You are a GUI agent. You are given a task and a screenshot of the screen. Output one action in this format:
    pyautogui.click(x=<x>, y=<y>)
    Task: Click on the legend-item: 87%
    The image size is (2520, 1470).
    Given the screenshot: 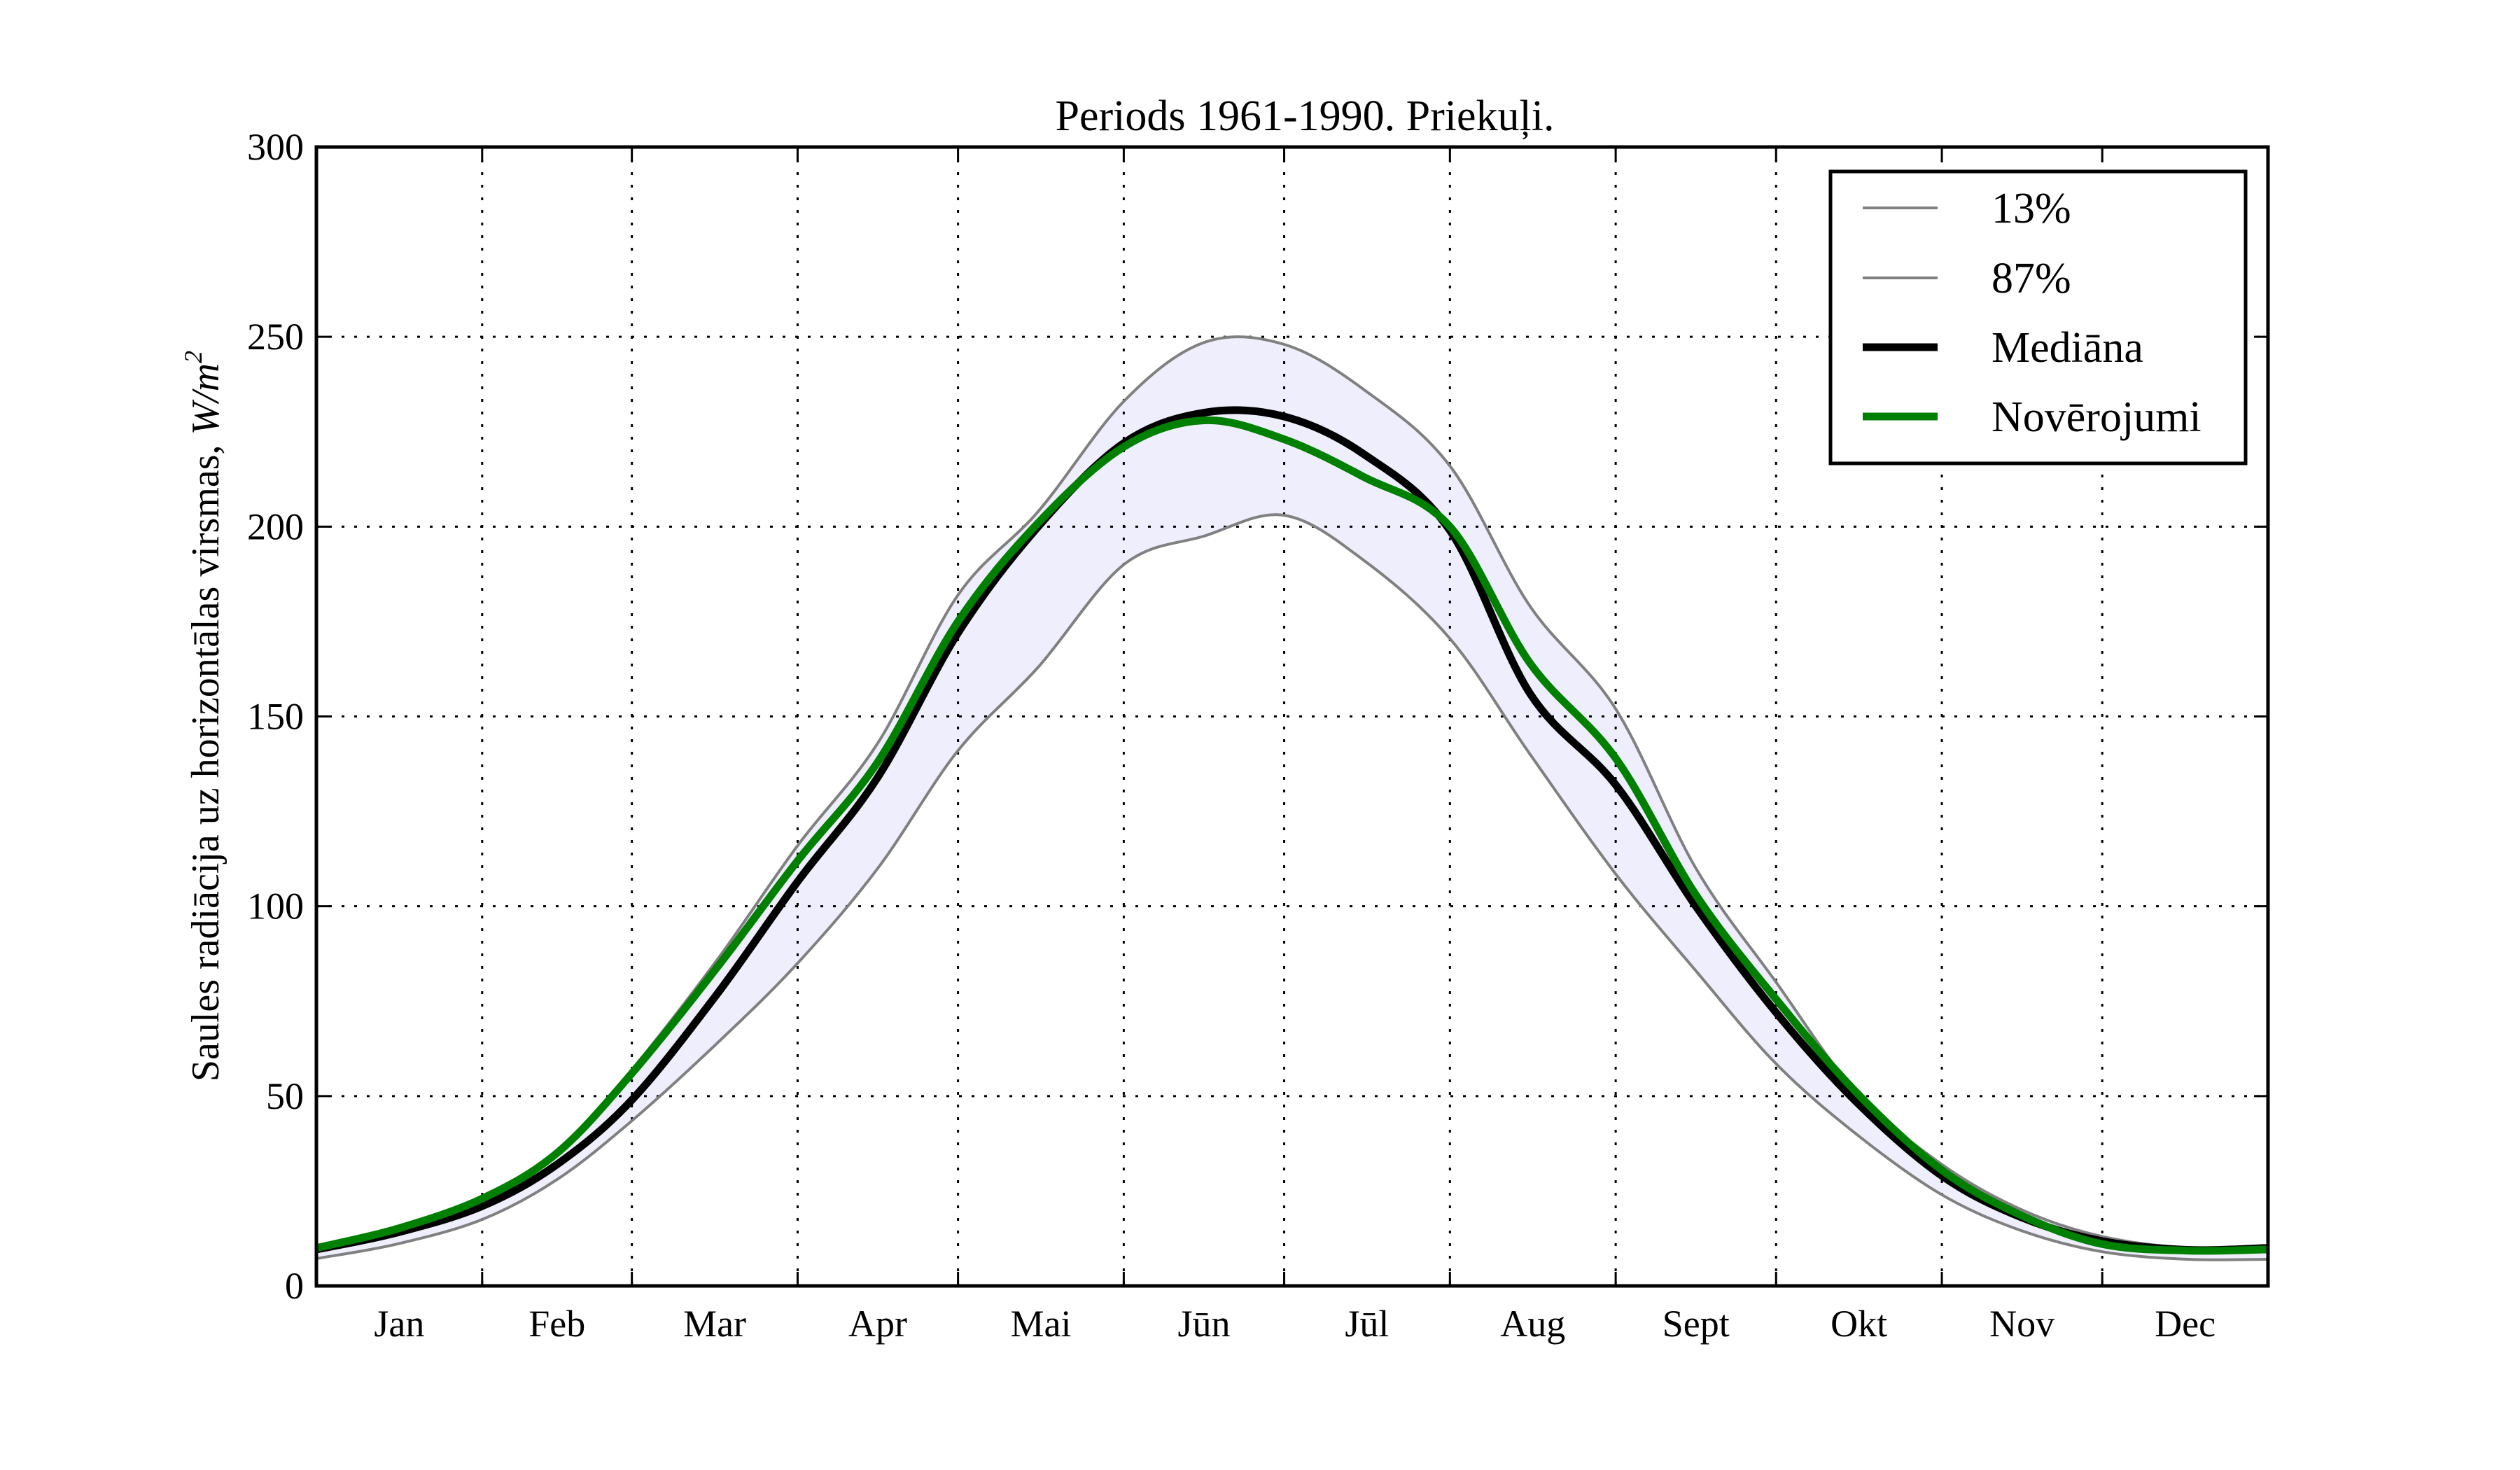 What is the action you would take?
    pyautogui.click(x=1967, y=278)
    